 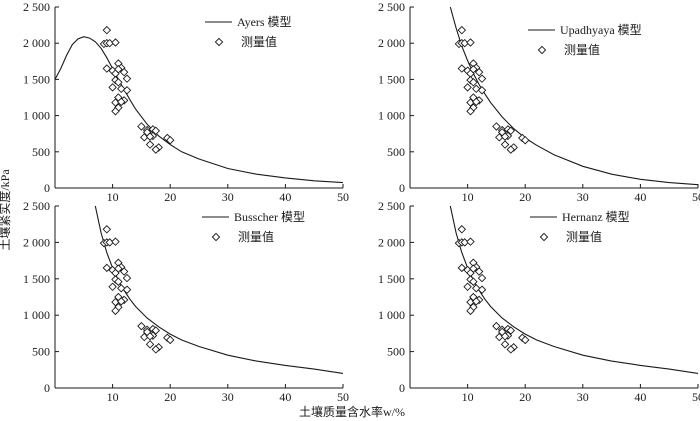 What do you see at coordinates (601, 30) in the screenshot?
I see `legend-label-model: Upadhyaya 模型` at bounding box center [601, 30].